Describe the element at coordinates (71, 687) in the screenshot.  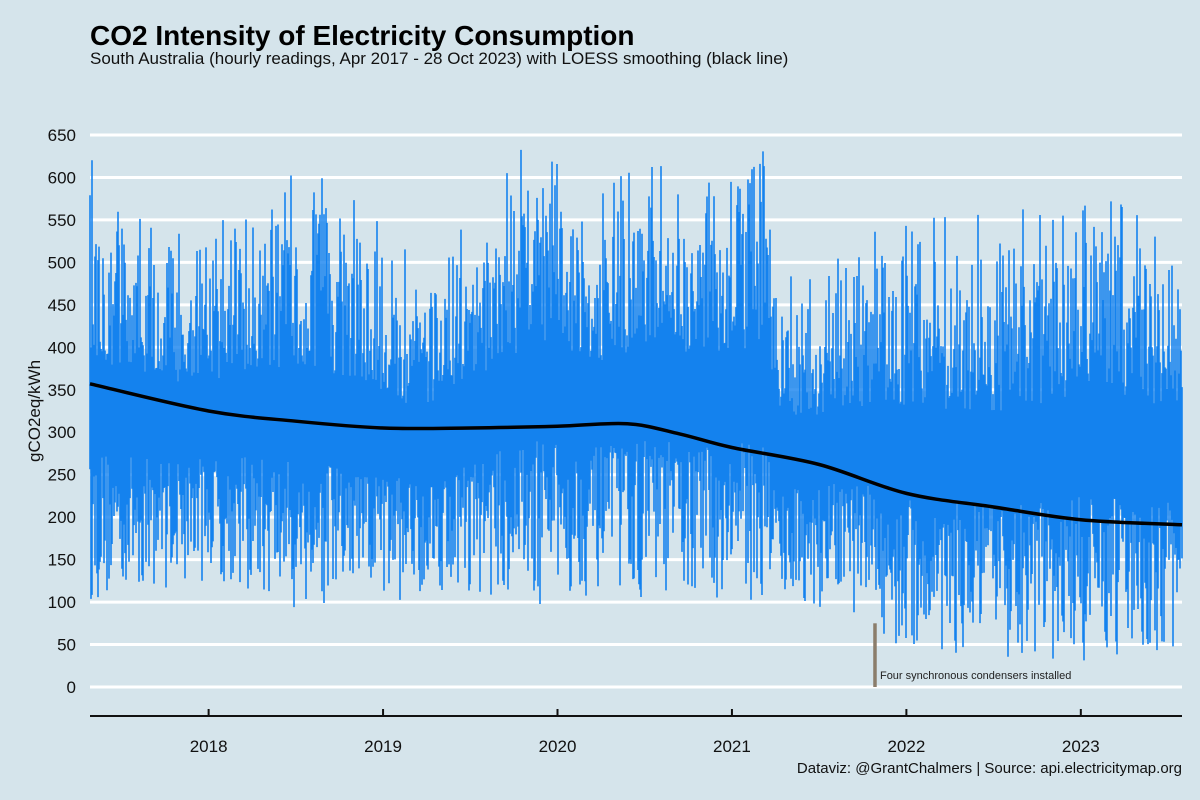
I see `y-tick-label: 0` at that location.